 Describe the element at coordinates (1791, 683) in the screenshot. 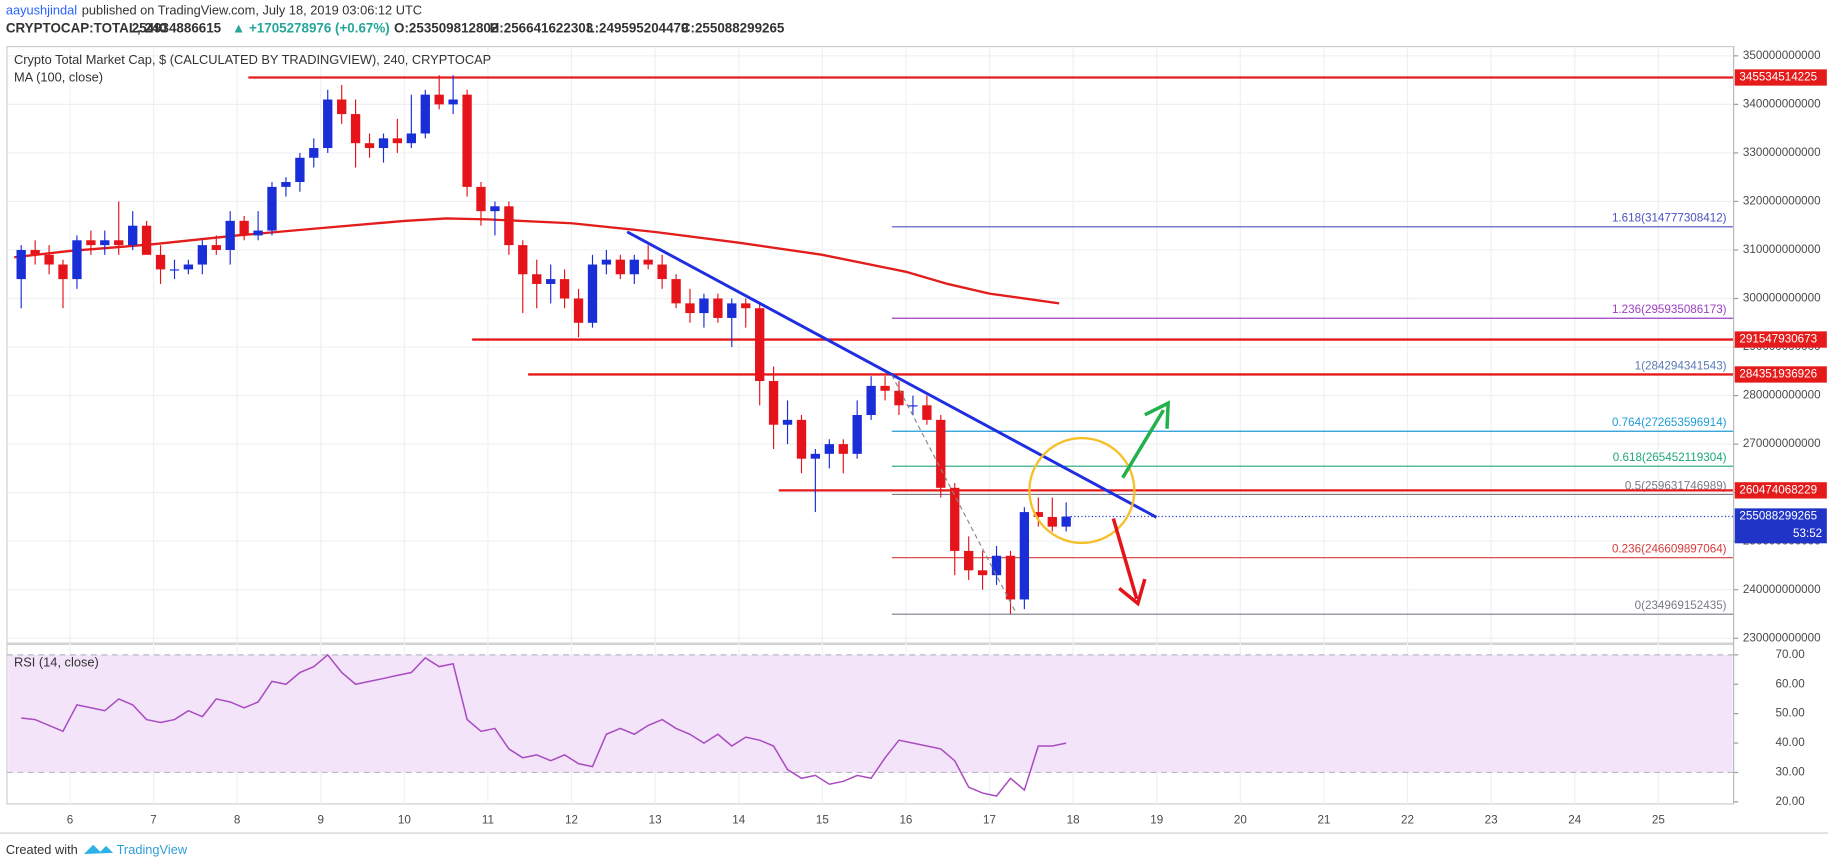

I see `y-tick-label: 60.00` at that location.